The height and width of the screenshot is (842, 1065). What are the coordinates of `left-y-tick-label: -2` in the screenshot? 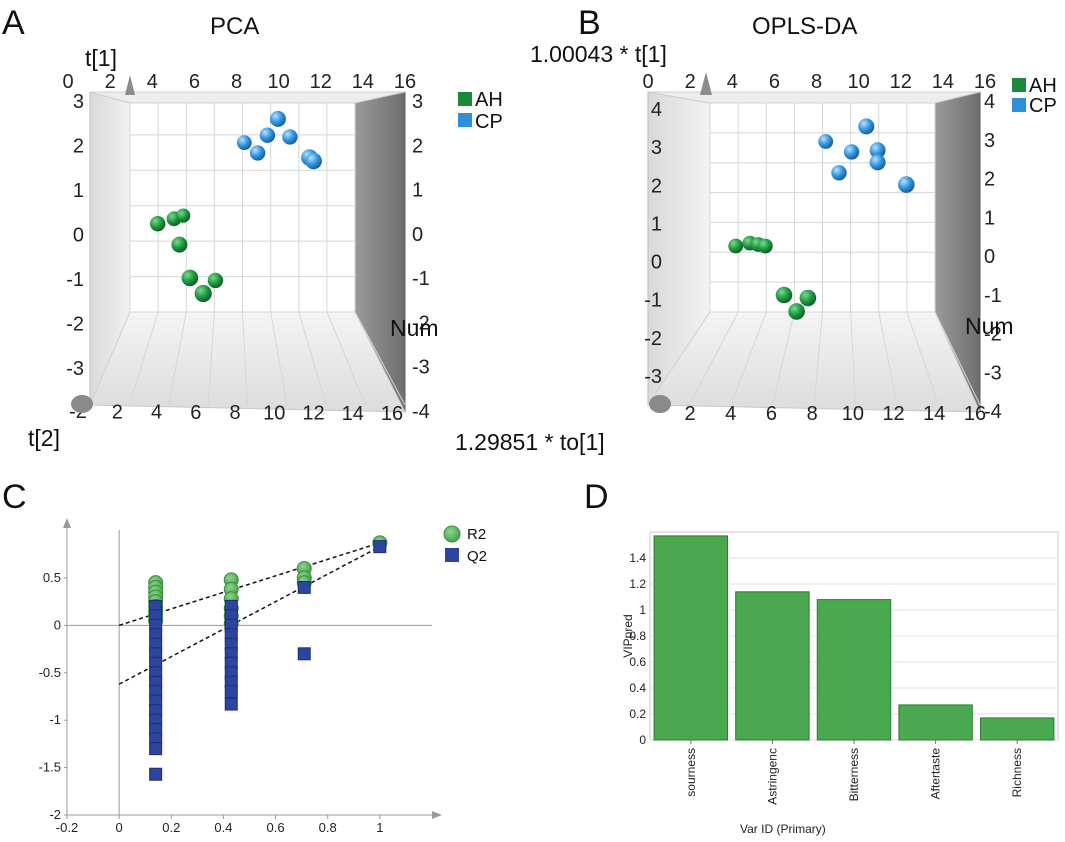 It's located at (75, 325).